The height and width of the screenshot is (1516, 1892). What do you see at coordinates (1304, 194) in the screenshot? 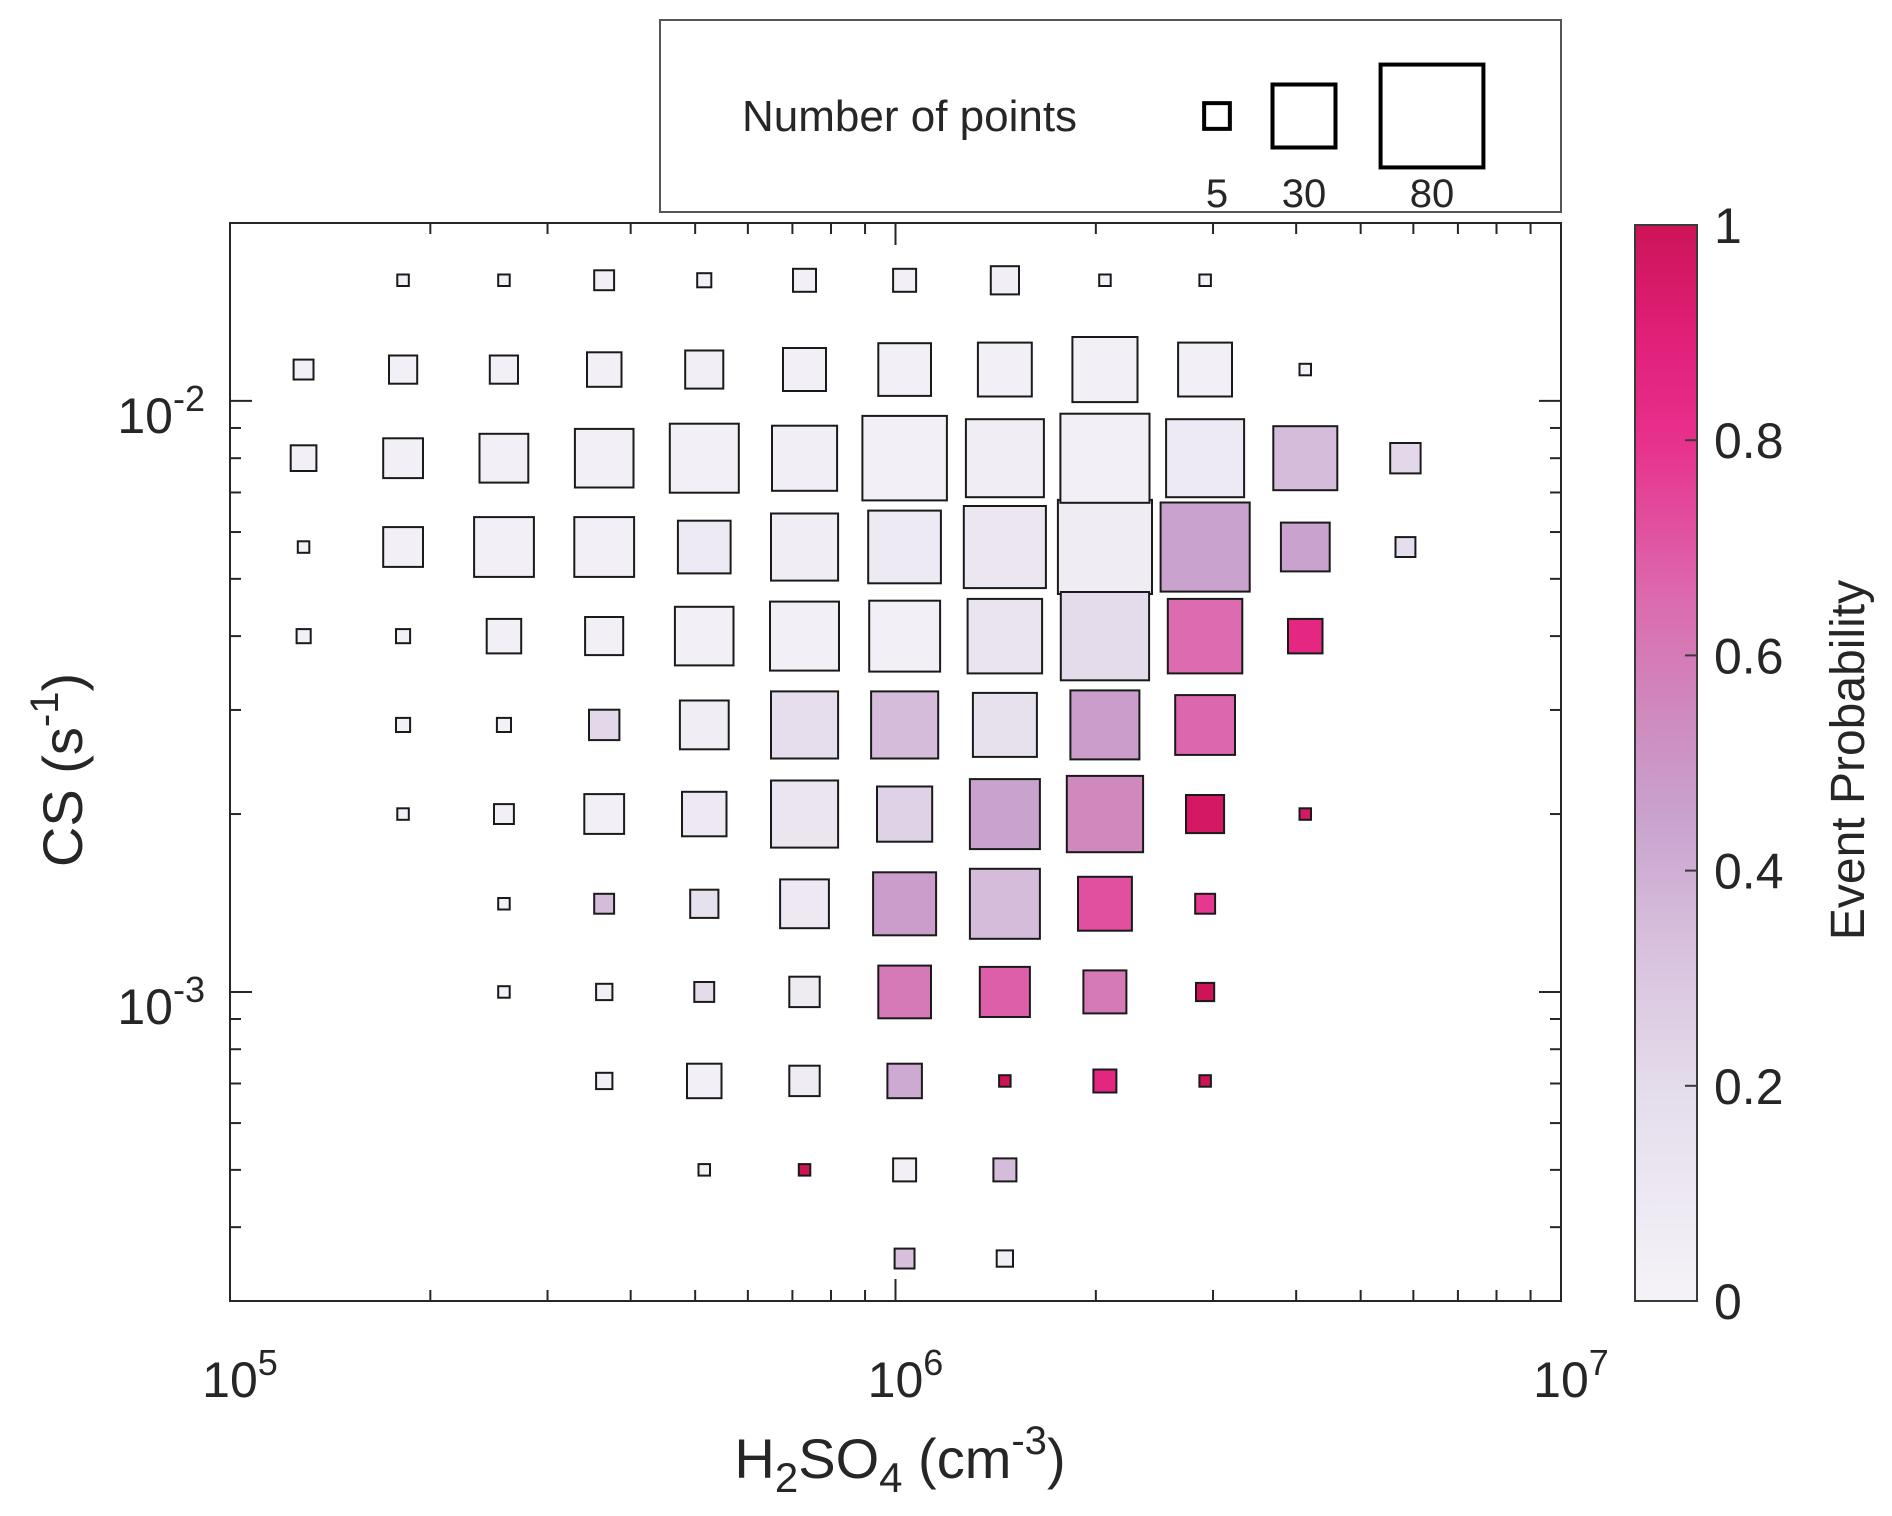
I see `size-legend-label: 30` at bounding box center [1304, 194].